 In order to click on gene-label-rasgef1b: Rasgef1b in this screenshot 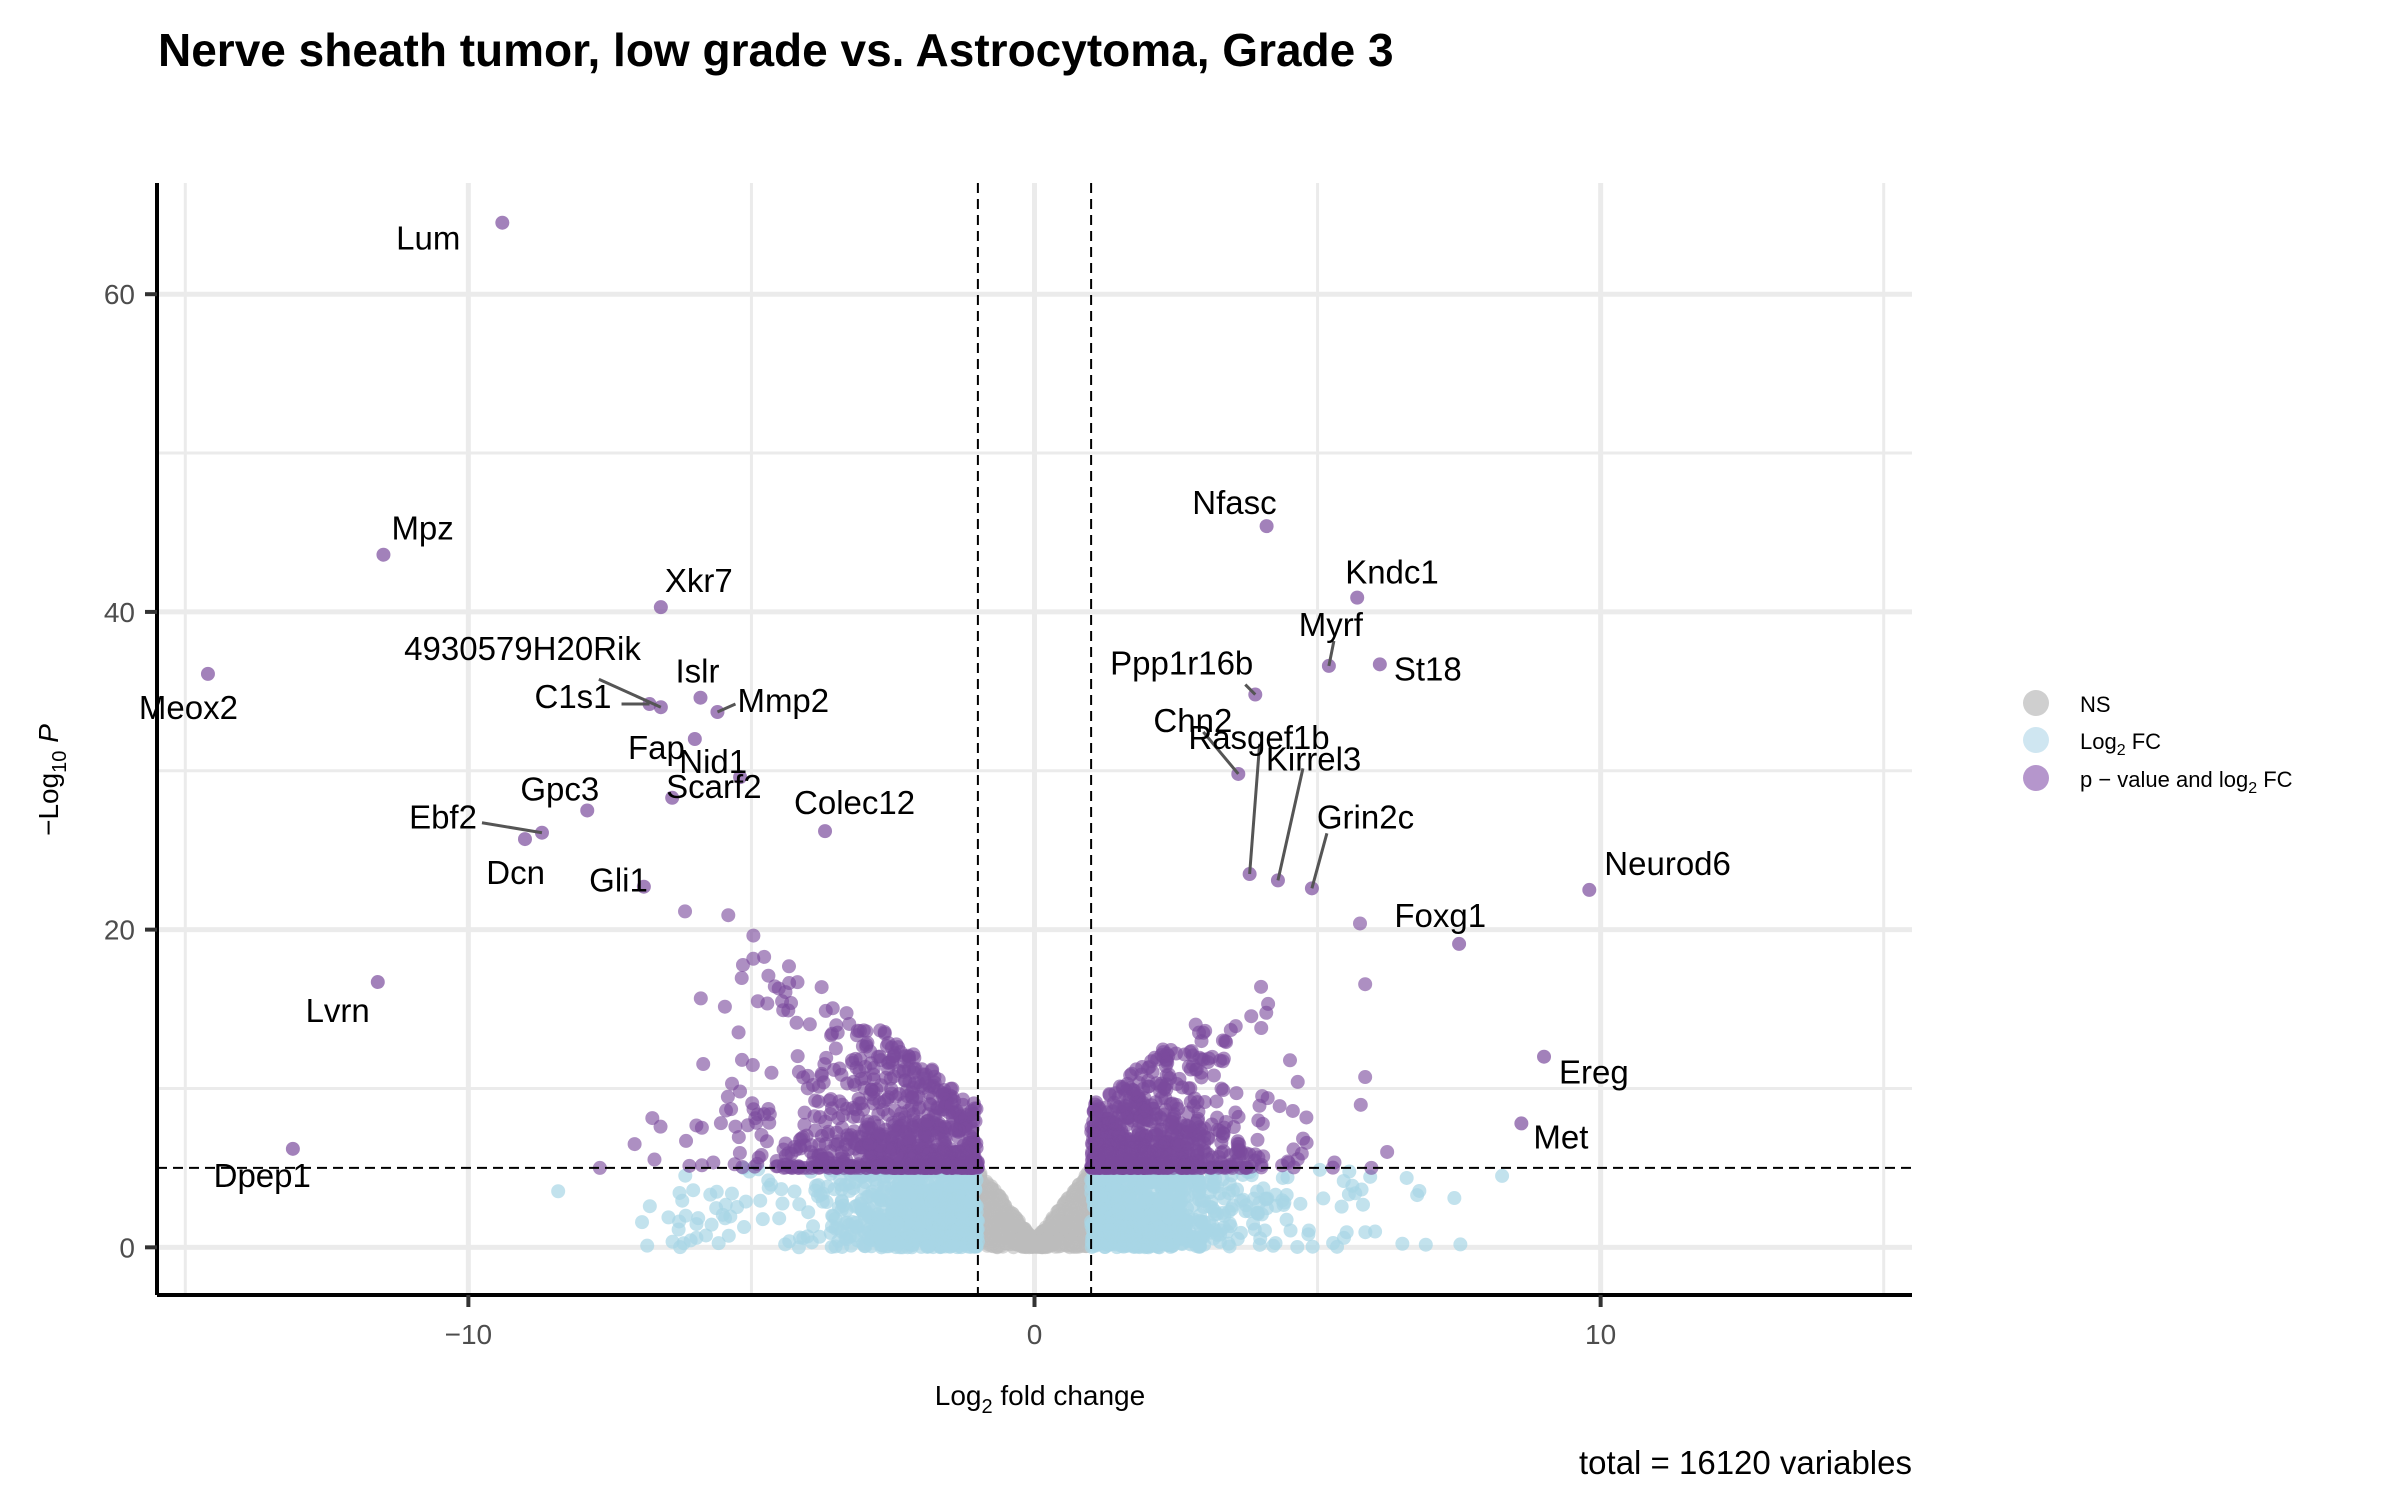, I will do `click(1258, 737)`.